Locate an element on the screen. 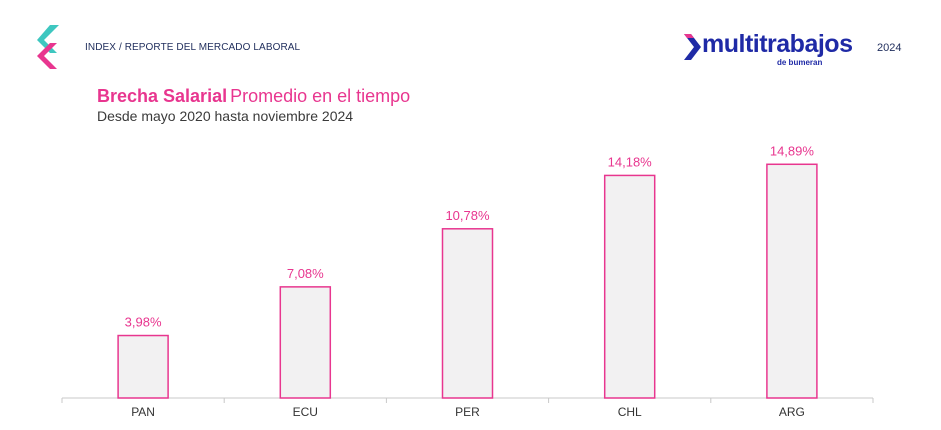 Image resolution: width=941 pixels, height=430 pixels. bar-value-label: 3,98% is located at coordinates (143, 322).